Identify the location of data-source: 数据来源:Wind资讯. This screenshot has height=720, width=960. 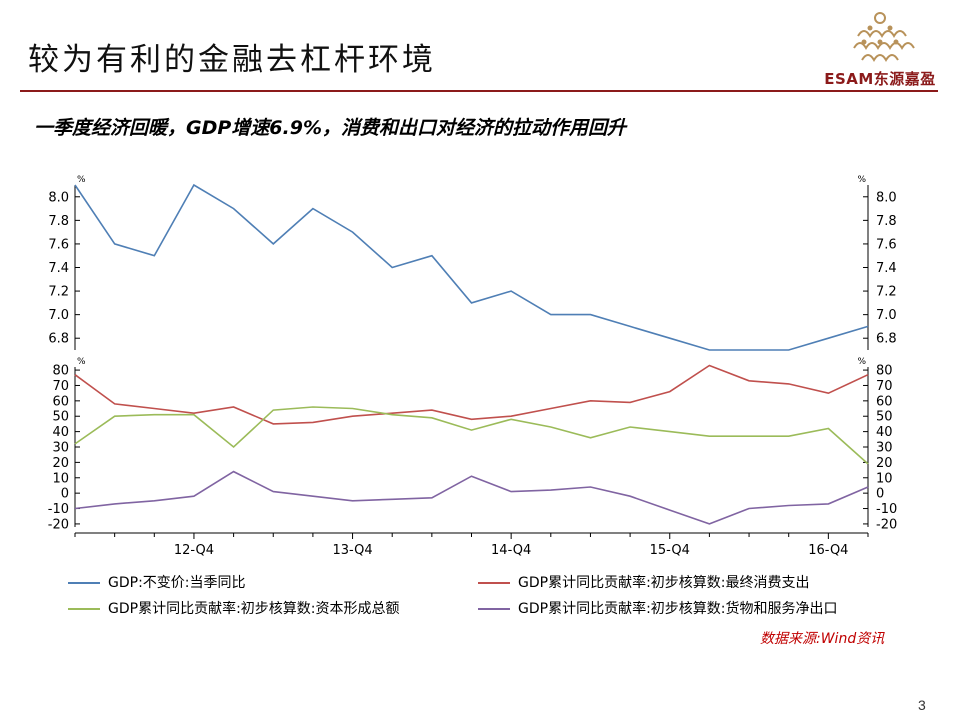
(822, 639).